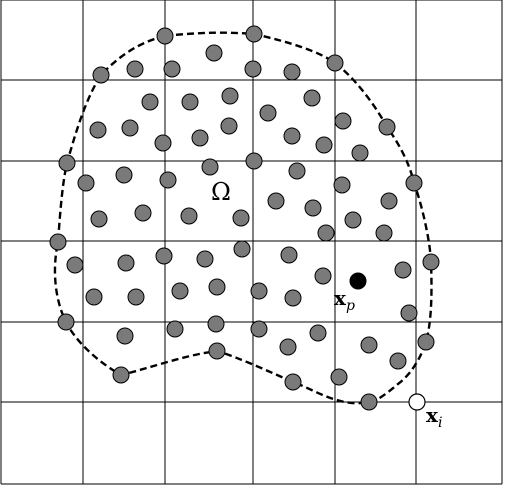  I want to click on particle-label-main: x, so click(340, 298).